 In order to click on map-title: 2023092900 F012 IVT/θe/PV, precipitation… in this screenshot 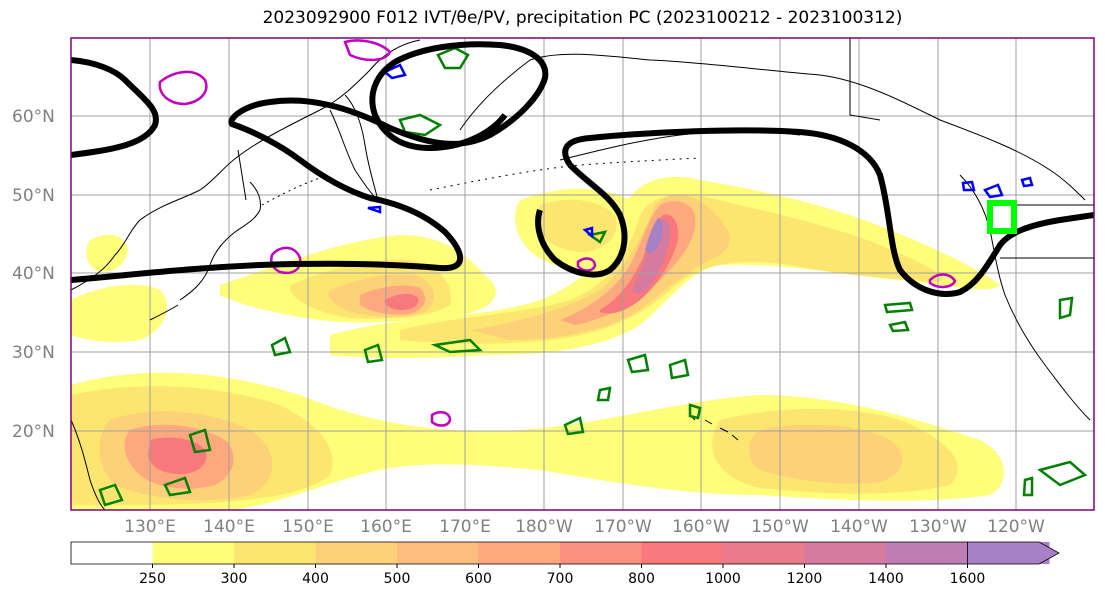, I will do `click(582, 18)`.